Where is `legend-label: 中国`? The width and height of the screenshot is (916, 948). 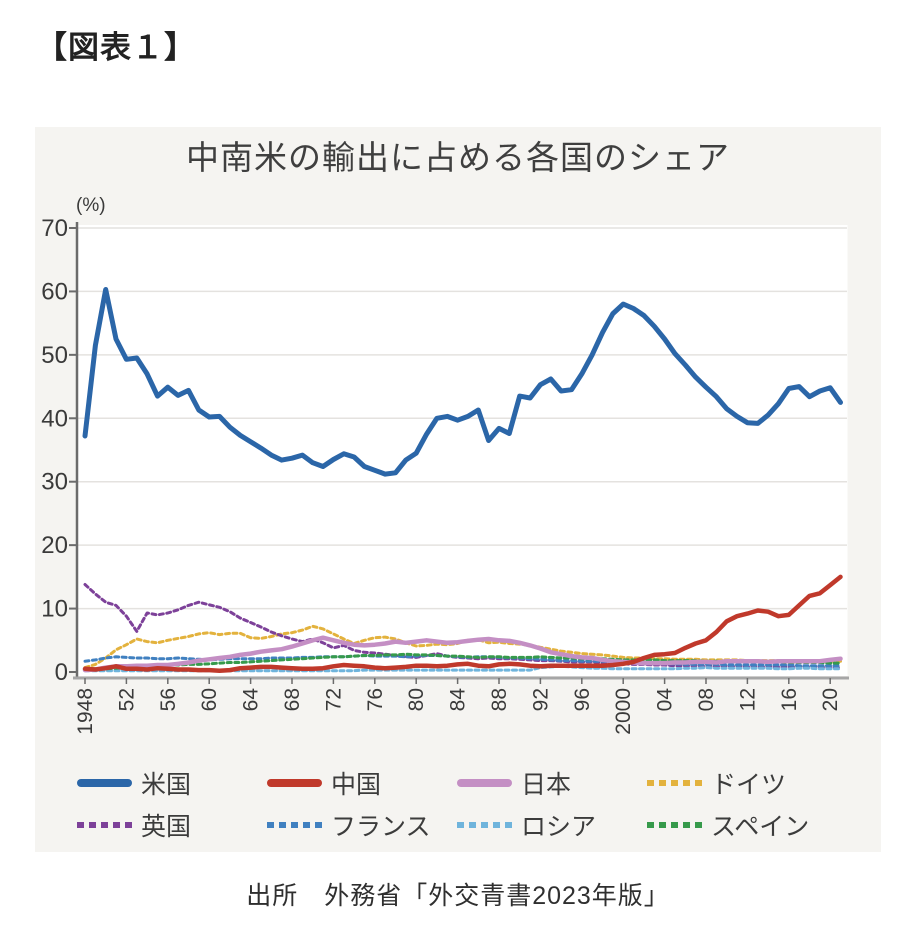 legend-label: 中国 is located at coordinates (356, 784).